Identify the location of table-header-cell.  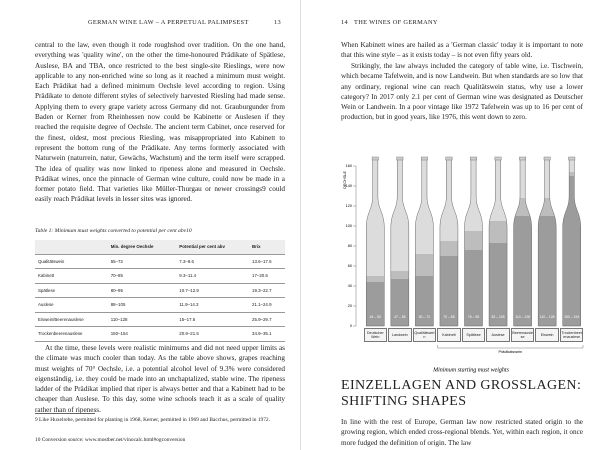
(71, 247).